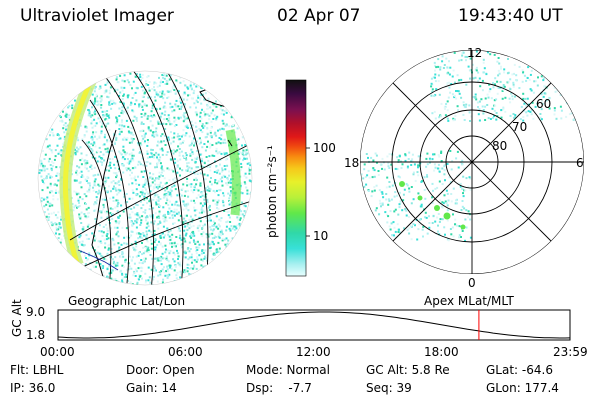 The width and height of the screenshot is (600, 400). What do you see at coordinates (313, 352) in the screenshot?
I see `timeline-tick-1200: 12:00` at bounding box center [313, 352].